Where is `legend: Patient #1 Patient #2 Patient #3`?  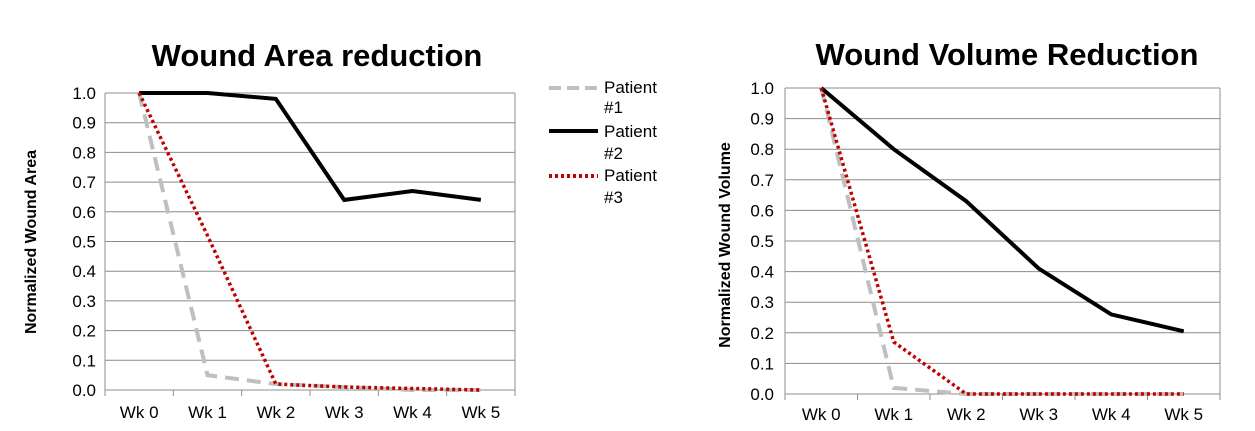
legend: Patient #1 Patient #2 Patient #3 is located at coordinates (603, 142).